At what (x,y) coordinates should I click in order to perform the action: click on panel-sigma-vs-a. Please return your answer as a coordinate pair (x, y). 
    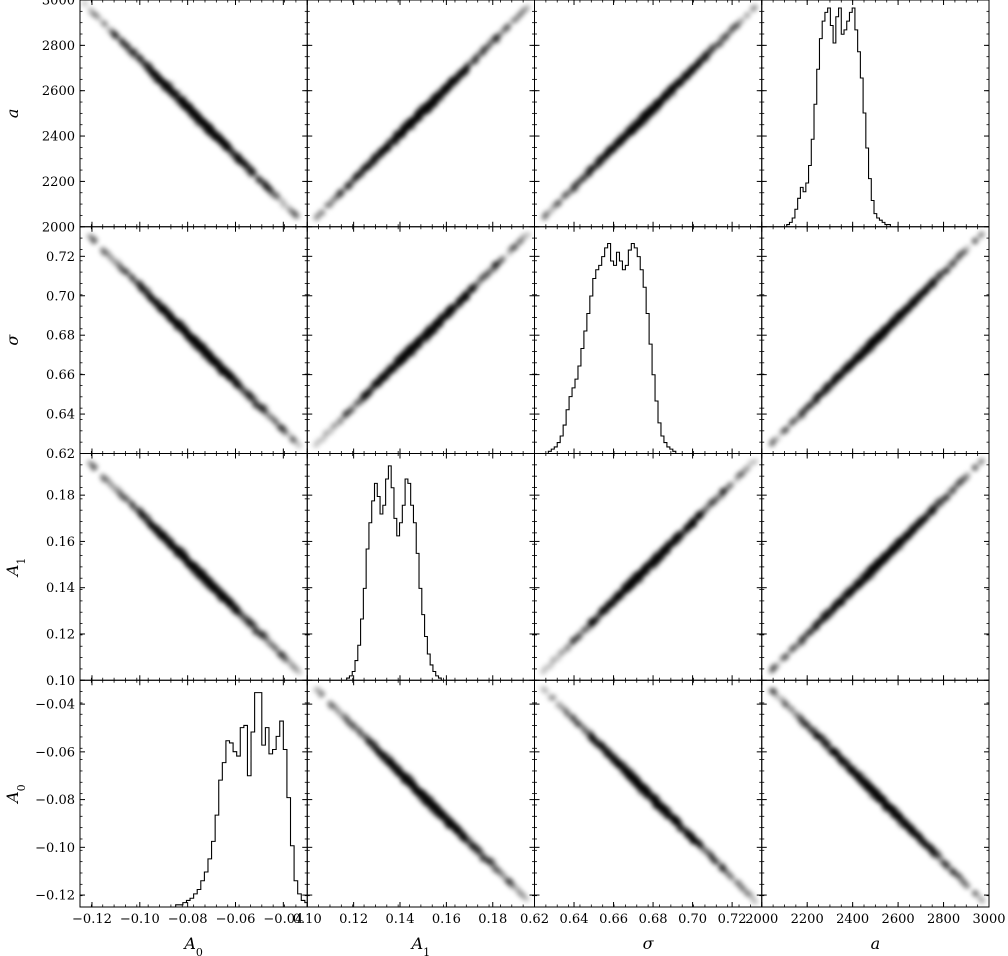
    Looking at the image, I should click on (875, 340).